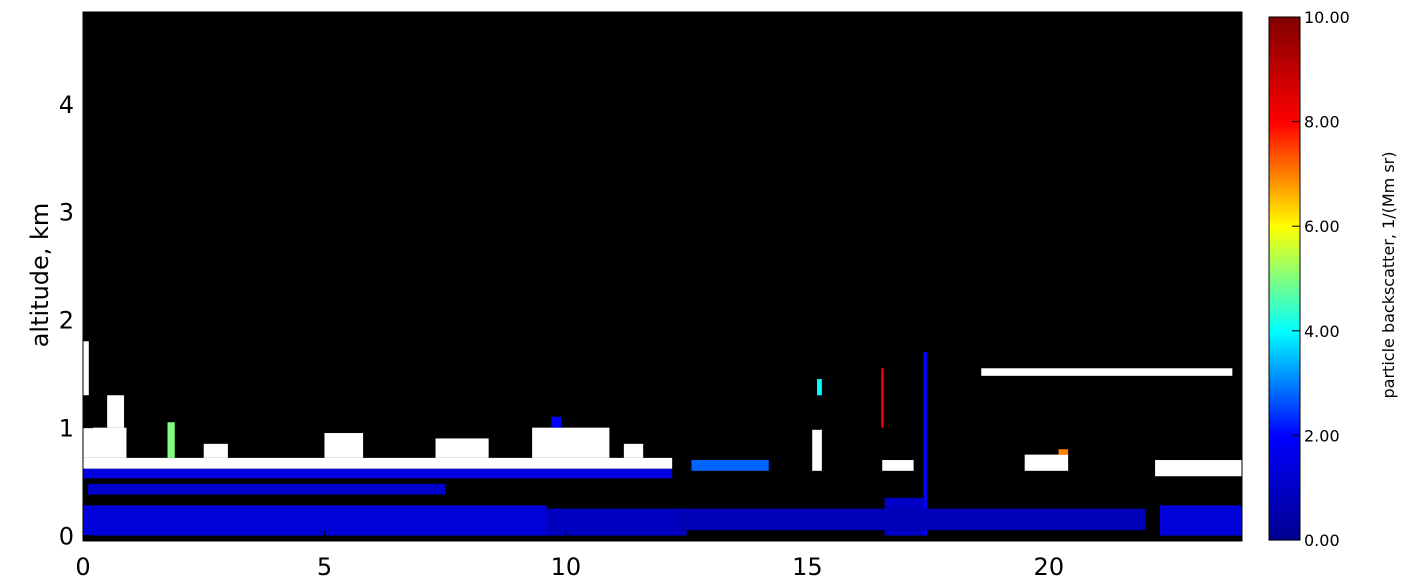 This screenshot has height=582, width=1402. Describe the element at coordinates (1322, 331) in the screenshot. I see `colorbar-tick-label: 4.00` at that location.